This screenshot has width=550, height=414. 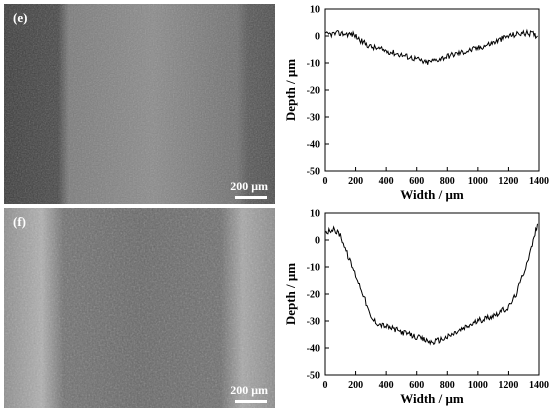 I want to click on scale-bar-label-f: 200 μm, so click(x=249, y=390).